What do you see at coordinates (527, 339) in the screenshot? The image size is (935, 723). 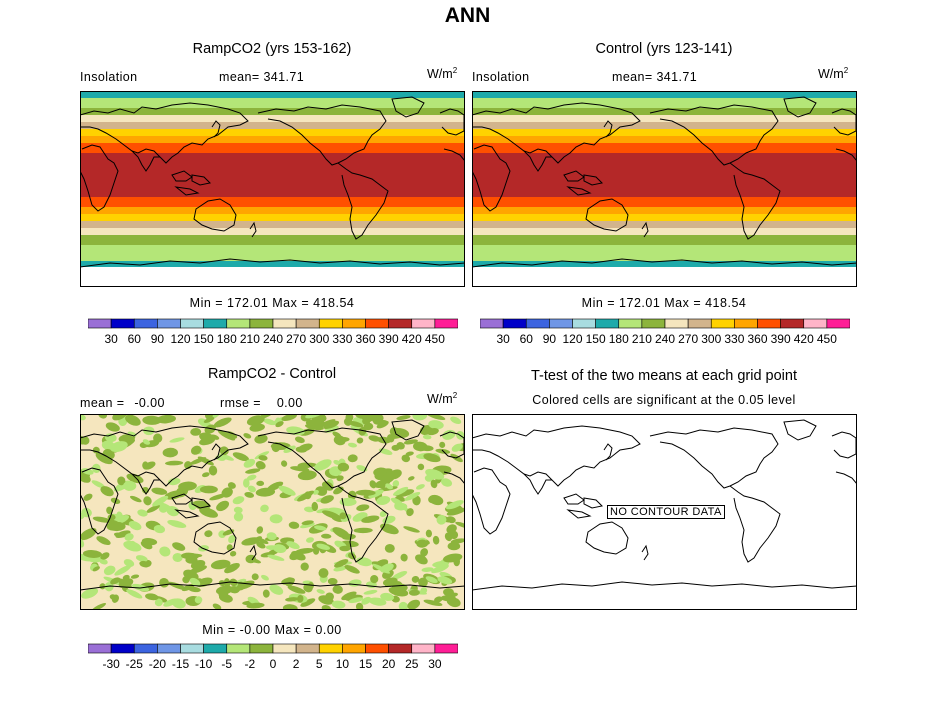 I see `colorbar-control-tick-label: 60` at bounding box center [527, 339].